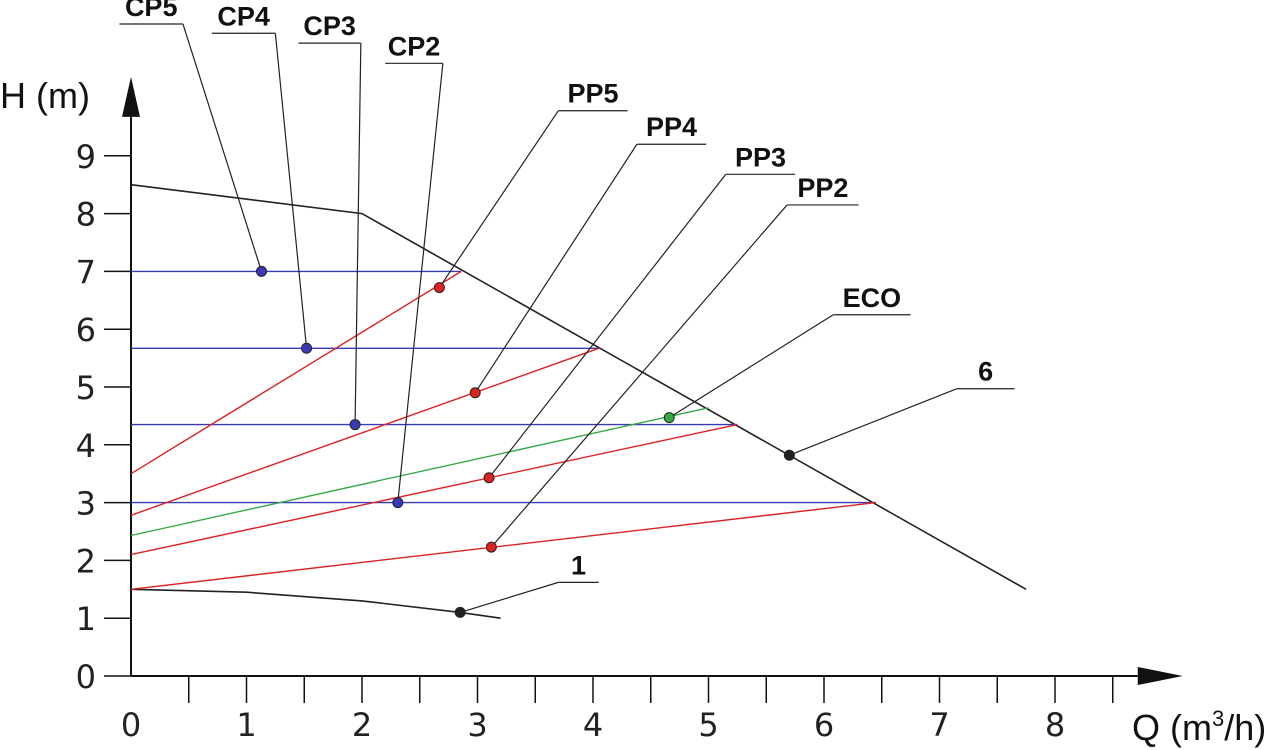  What do you see at coordinates (1055, 725) in the screenshot?
I see `x-tick-label: 8` at bounding box center [1055, 725].